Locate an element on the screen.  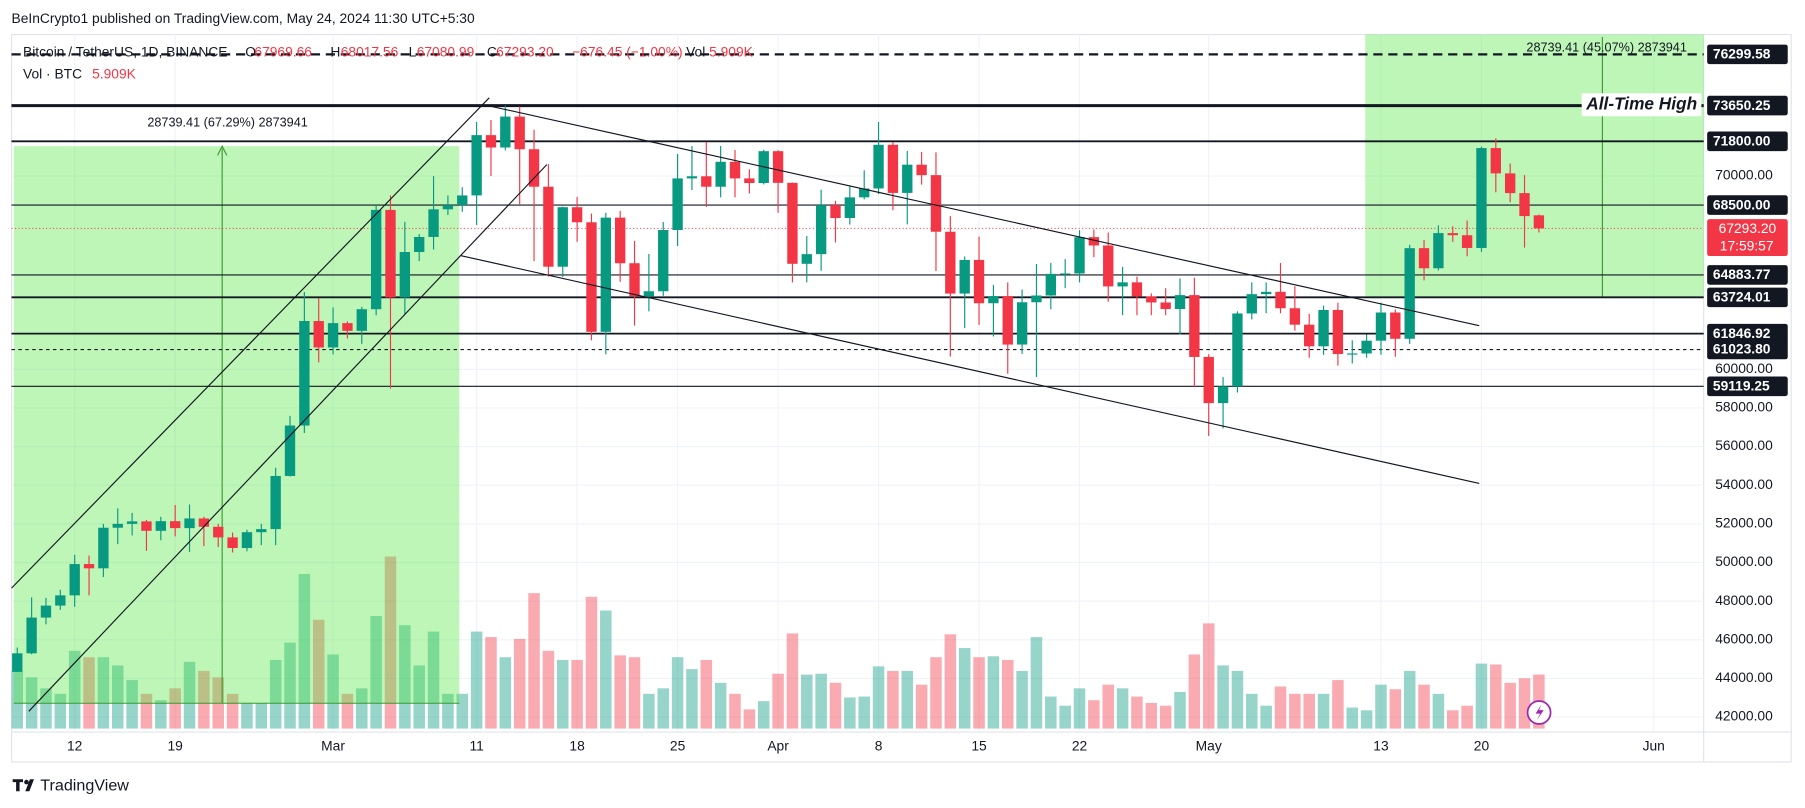
y-tick-label: 60000.00 is located at coordinates (1744, 368).